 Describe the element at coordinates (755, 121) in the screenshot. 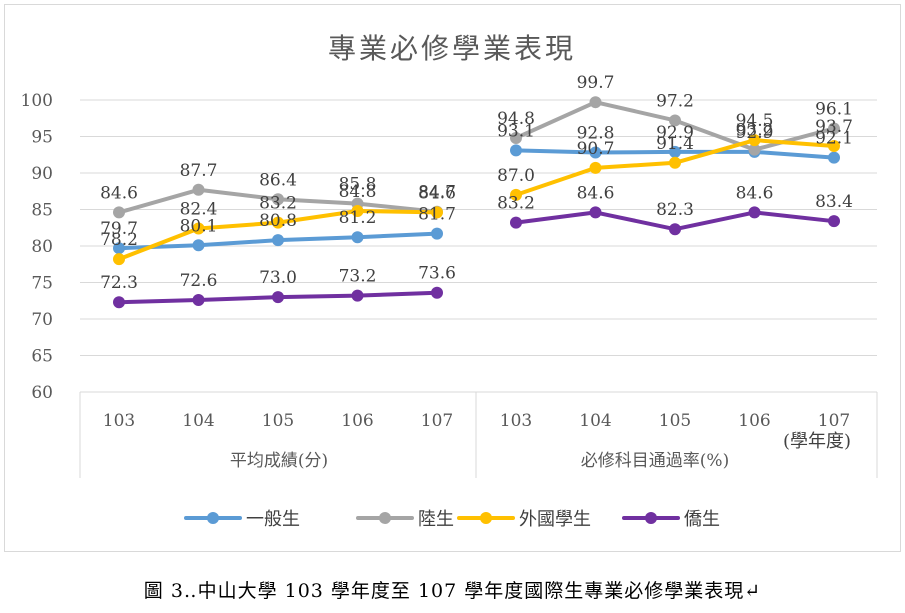

I see `data-label: 94.5` at that location.